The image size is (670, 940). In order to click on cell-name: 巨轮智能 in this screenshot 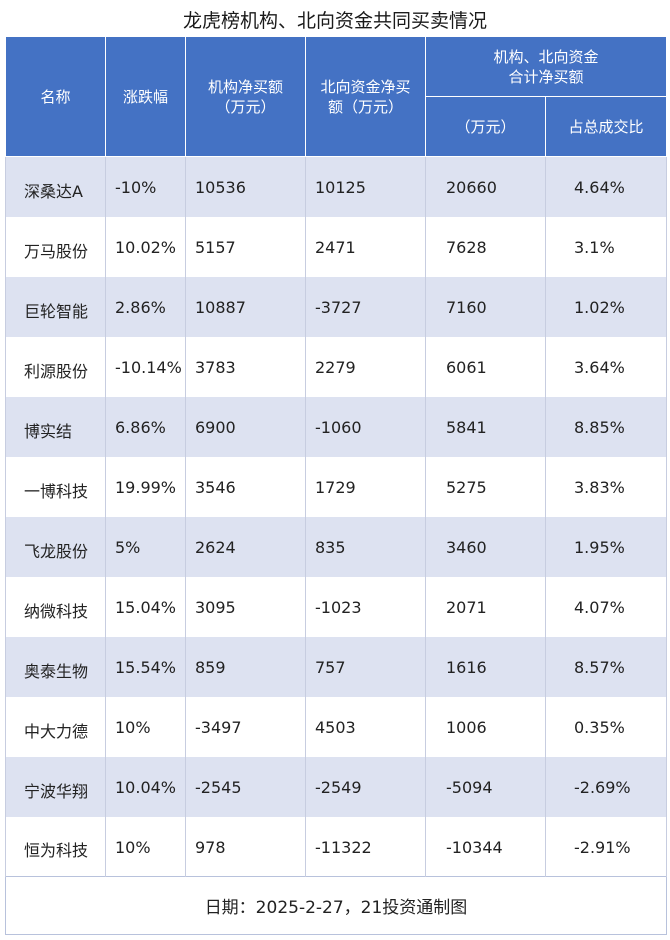, I will do `click(55, 306)`.